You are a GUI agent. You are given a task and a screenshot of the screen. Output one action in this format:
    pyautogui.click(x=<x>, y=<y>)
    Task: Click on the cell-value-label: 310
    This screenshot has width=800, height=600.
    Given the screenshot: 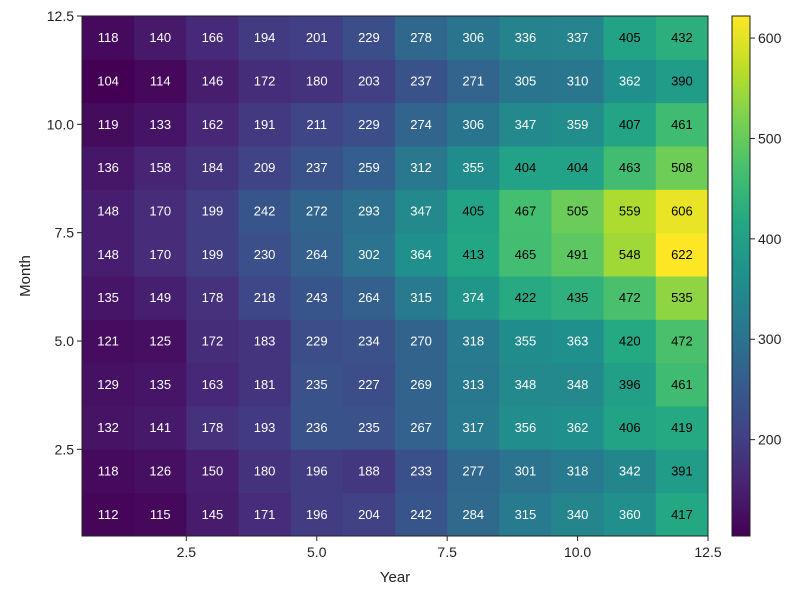 What is the action you would take?
    pyautogui.click(x=578, y=81)
    